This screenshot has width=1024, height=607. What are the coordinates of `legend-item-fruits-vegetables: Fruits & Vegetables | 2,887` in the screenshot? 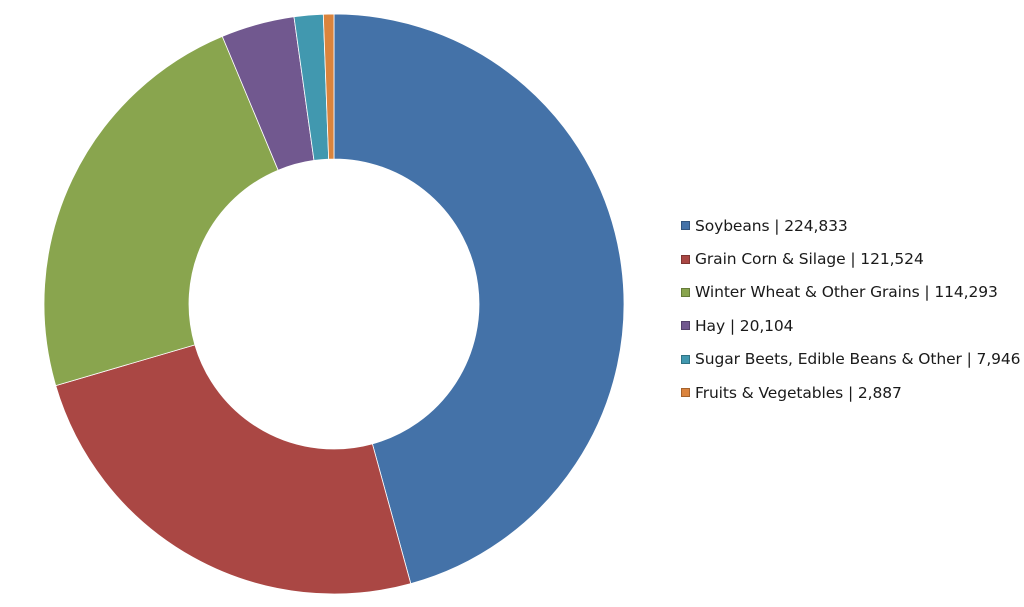 It's located at (850, 392).